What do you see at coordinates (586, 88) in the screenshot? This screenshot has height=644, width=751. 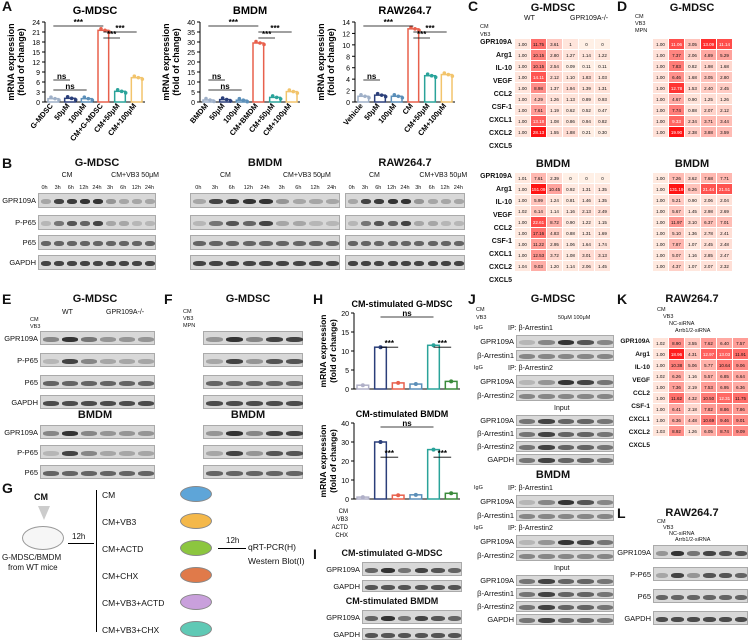 I see `heatmap-cell: 1.39` at bounding box center [586, 88].